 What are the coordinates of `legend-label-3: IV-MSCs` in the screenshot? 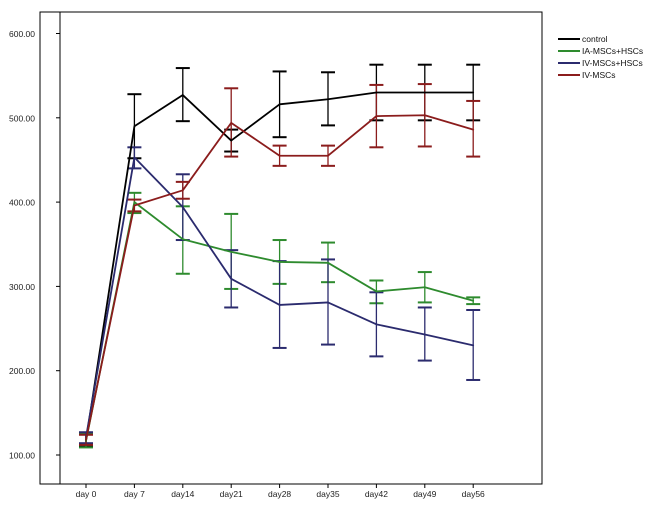 It's located at (599, 75).